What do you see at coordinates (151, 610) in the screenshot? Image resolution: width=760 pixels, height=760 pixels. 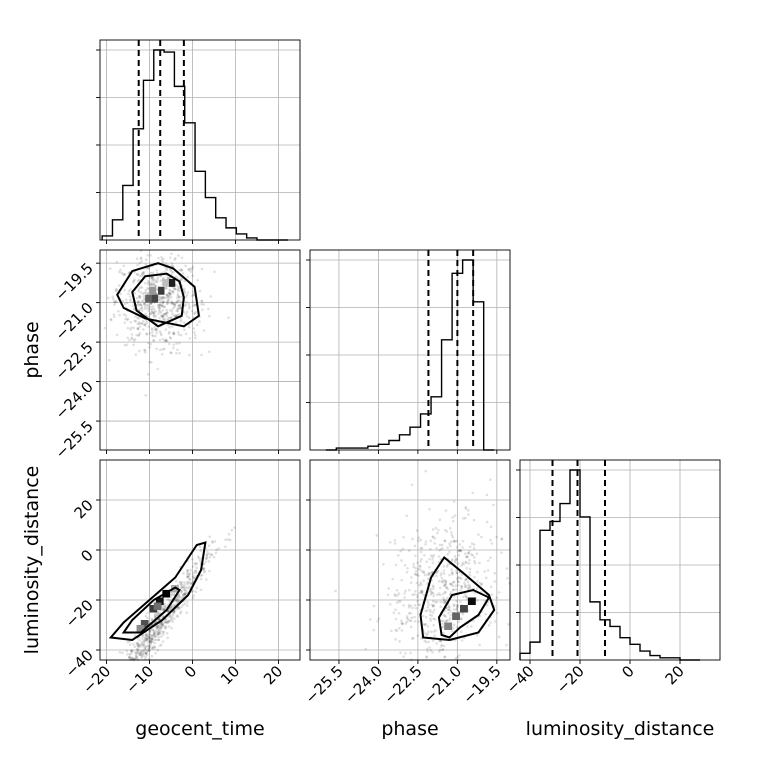 I see `contour-line` at bounding box center [151, 610].